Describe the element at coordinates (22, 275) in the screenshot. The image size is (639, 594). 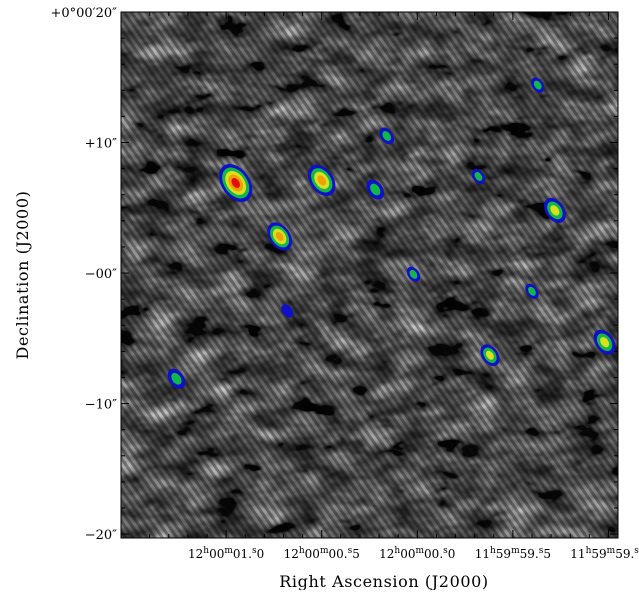
I see `y-axis-label: Declination (J2000)` at that location.